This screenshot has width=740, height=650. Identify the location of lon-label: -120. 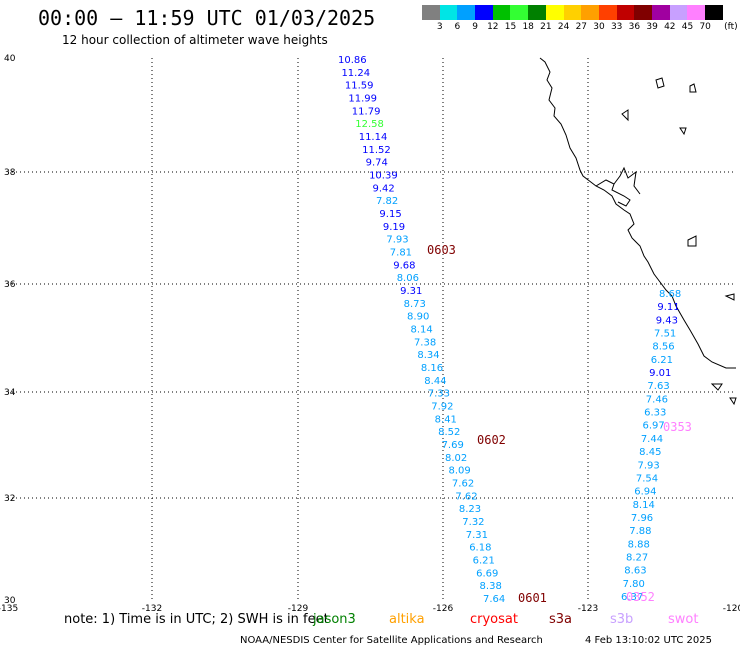
(731, 609).